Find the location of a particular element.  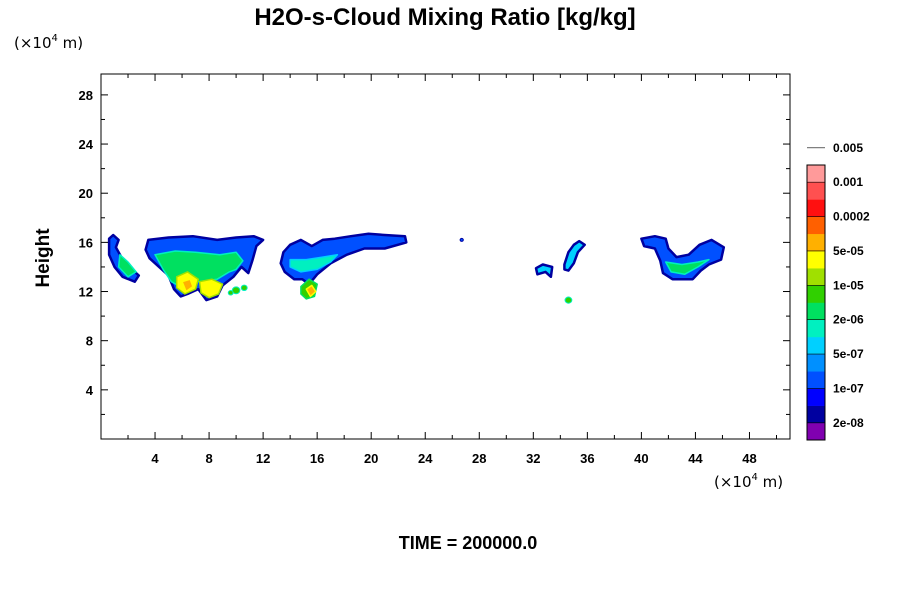

x-tick-label: 44 is located at coordinates (695, 458).